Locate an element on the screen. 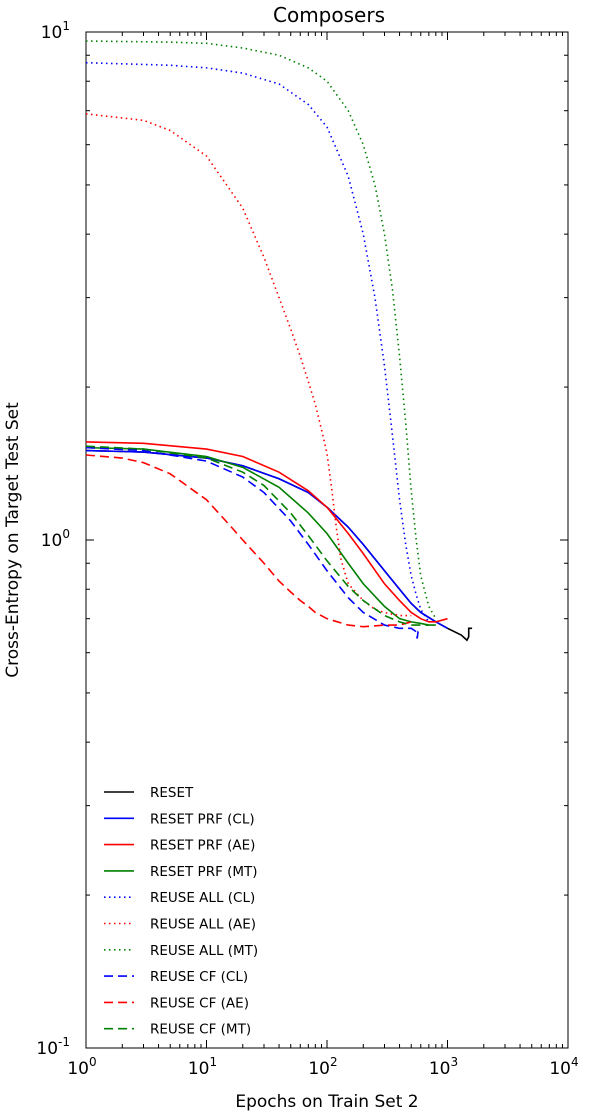 The image size is (591, 1114). legend-entry-label: RESET PRF (CL) is located at coordinates (202, 819).